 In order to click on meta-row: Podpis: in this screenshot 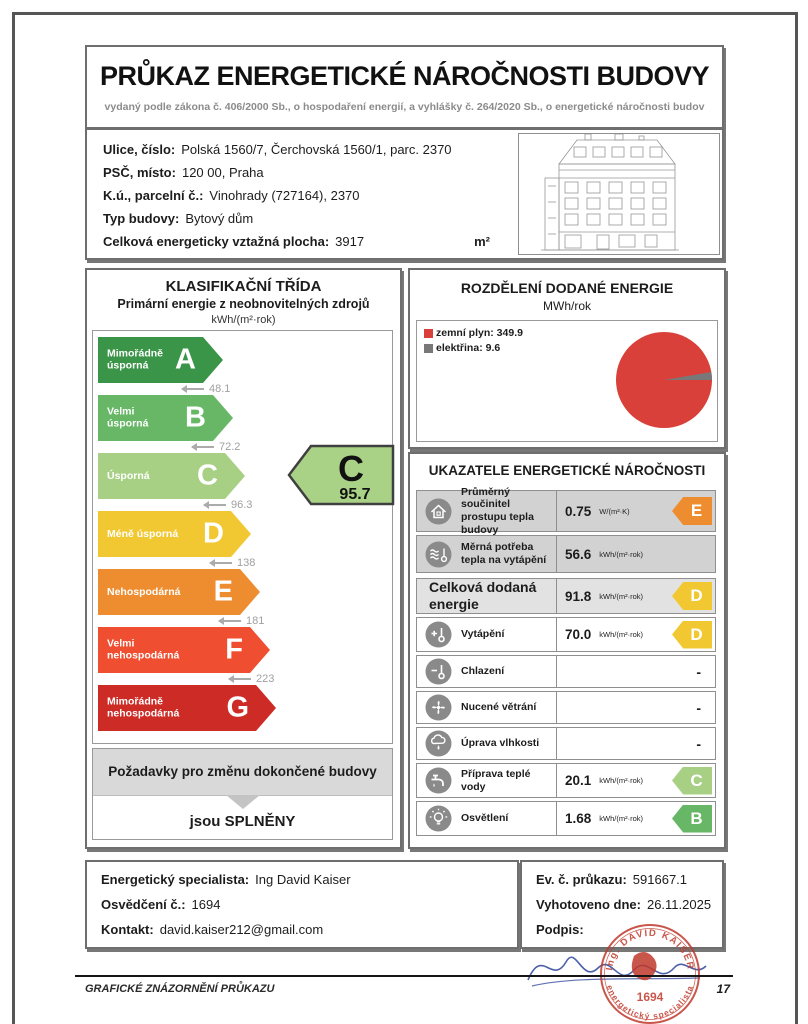, I will do `click(560, 929)`.